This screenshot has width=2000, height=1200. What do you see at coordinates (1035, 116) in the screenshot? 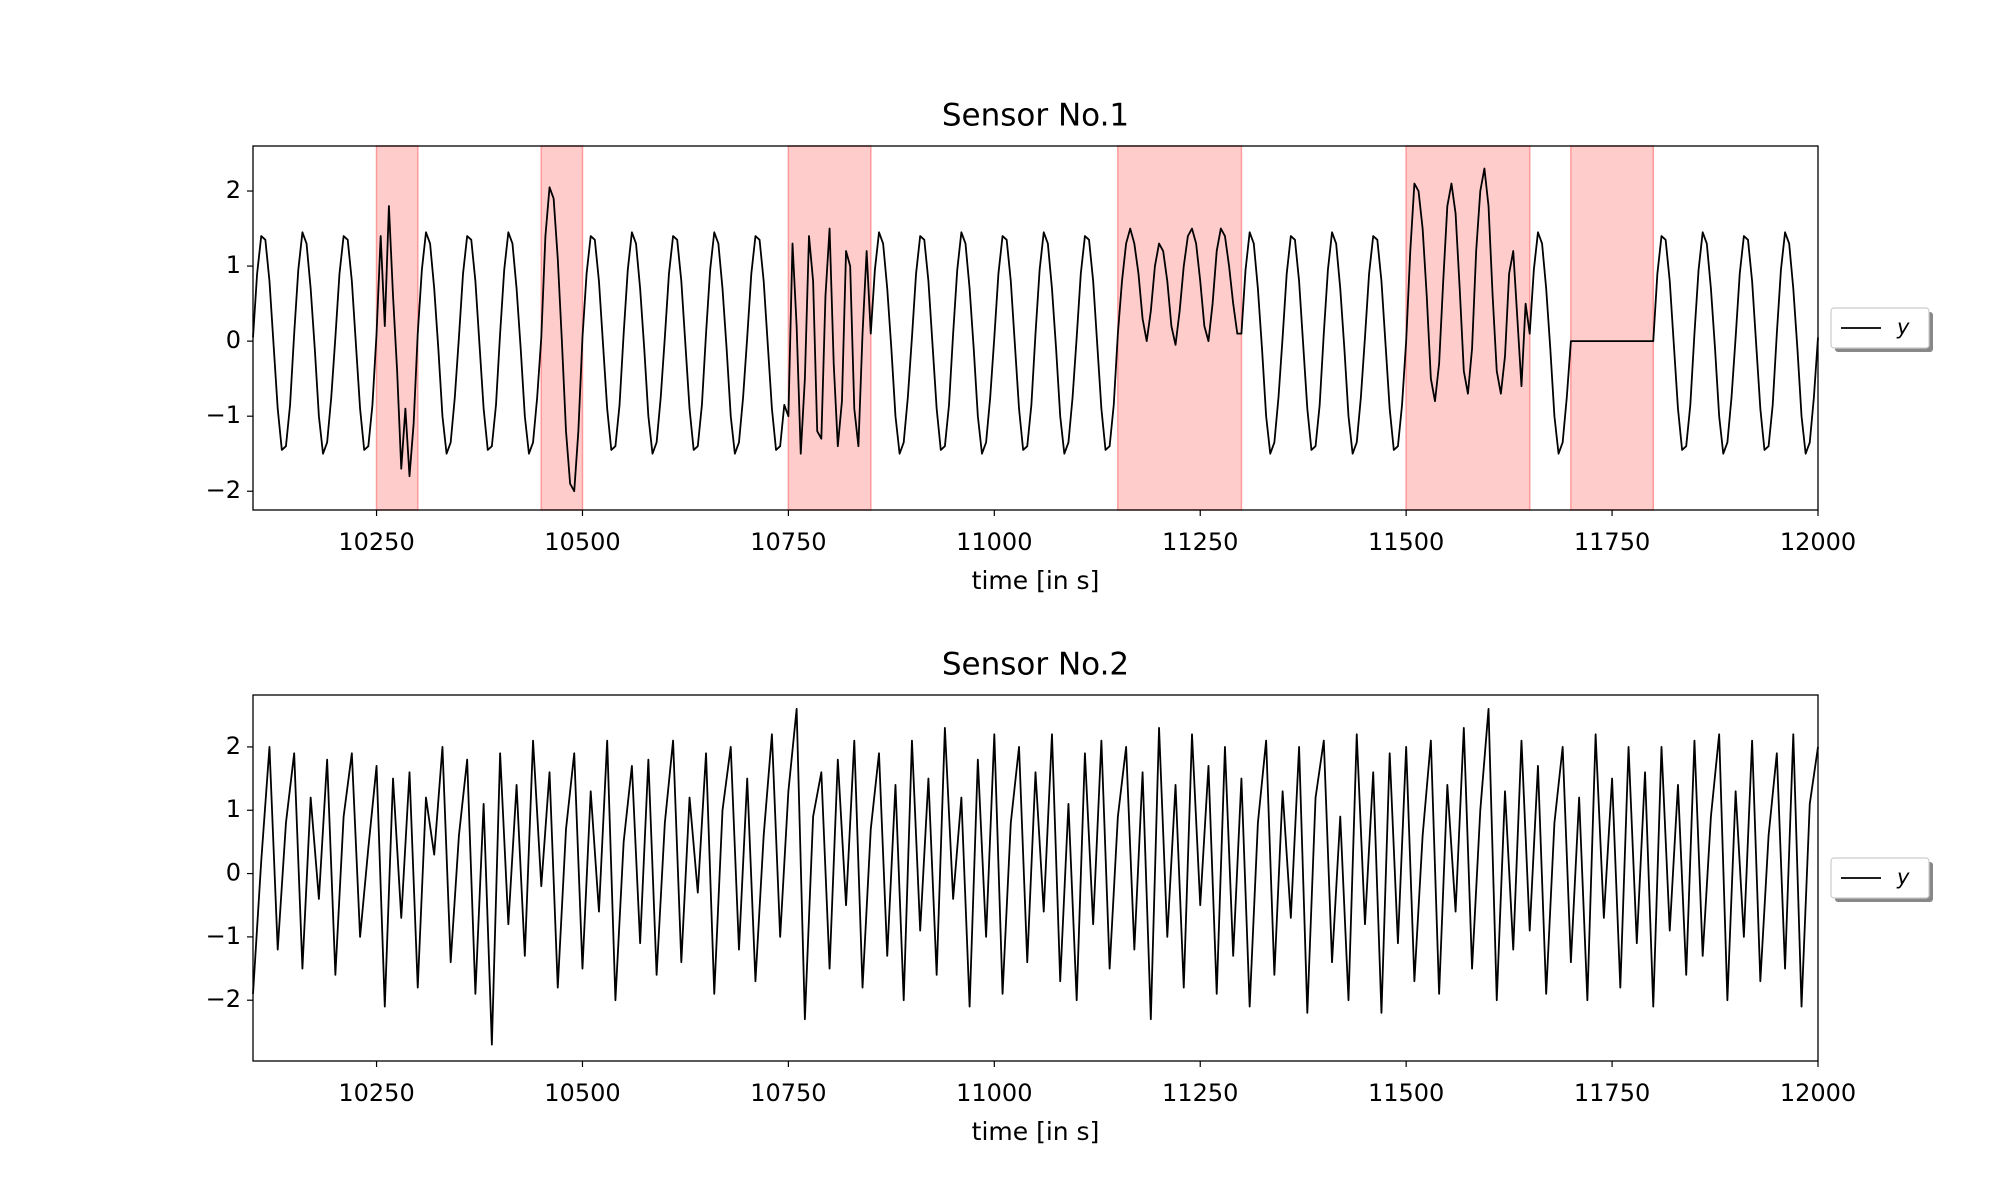
I see `chart-title: Sensor No.1` at bounding box center [1035, 116].